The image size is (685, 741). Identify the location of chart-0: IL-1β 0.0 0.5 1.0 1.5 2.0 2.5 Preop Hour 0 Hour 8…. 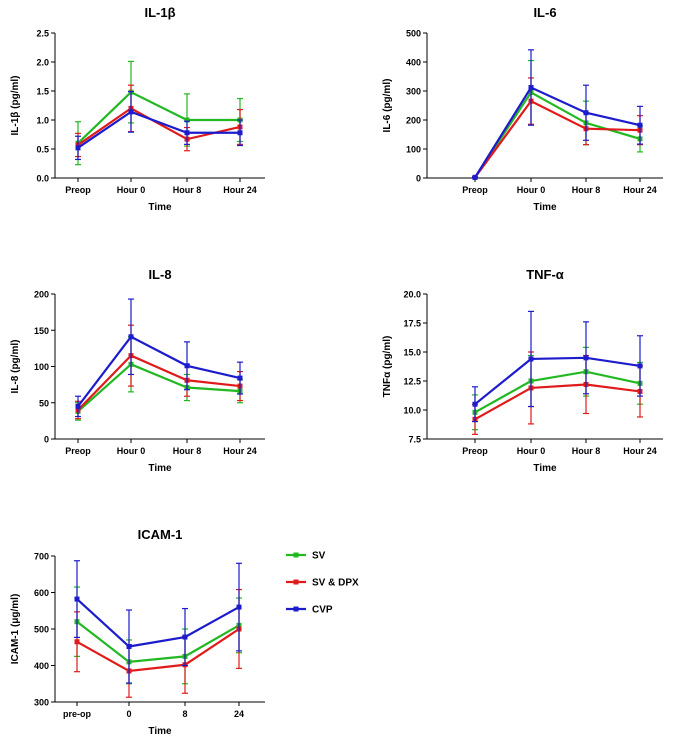
(137, 109).